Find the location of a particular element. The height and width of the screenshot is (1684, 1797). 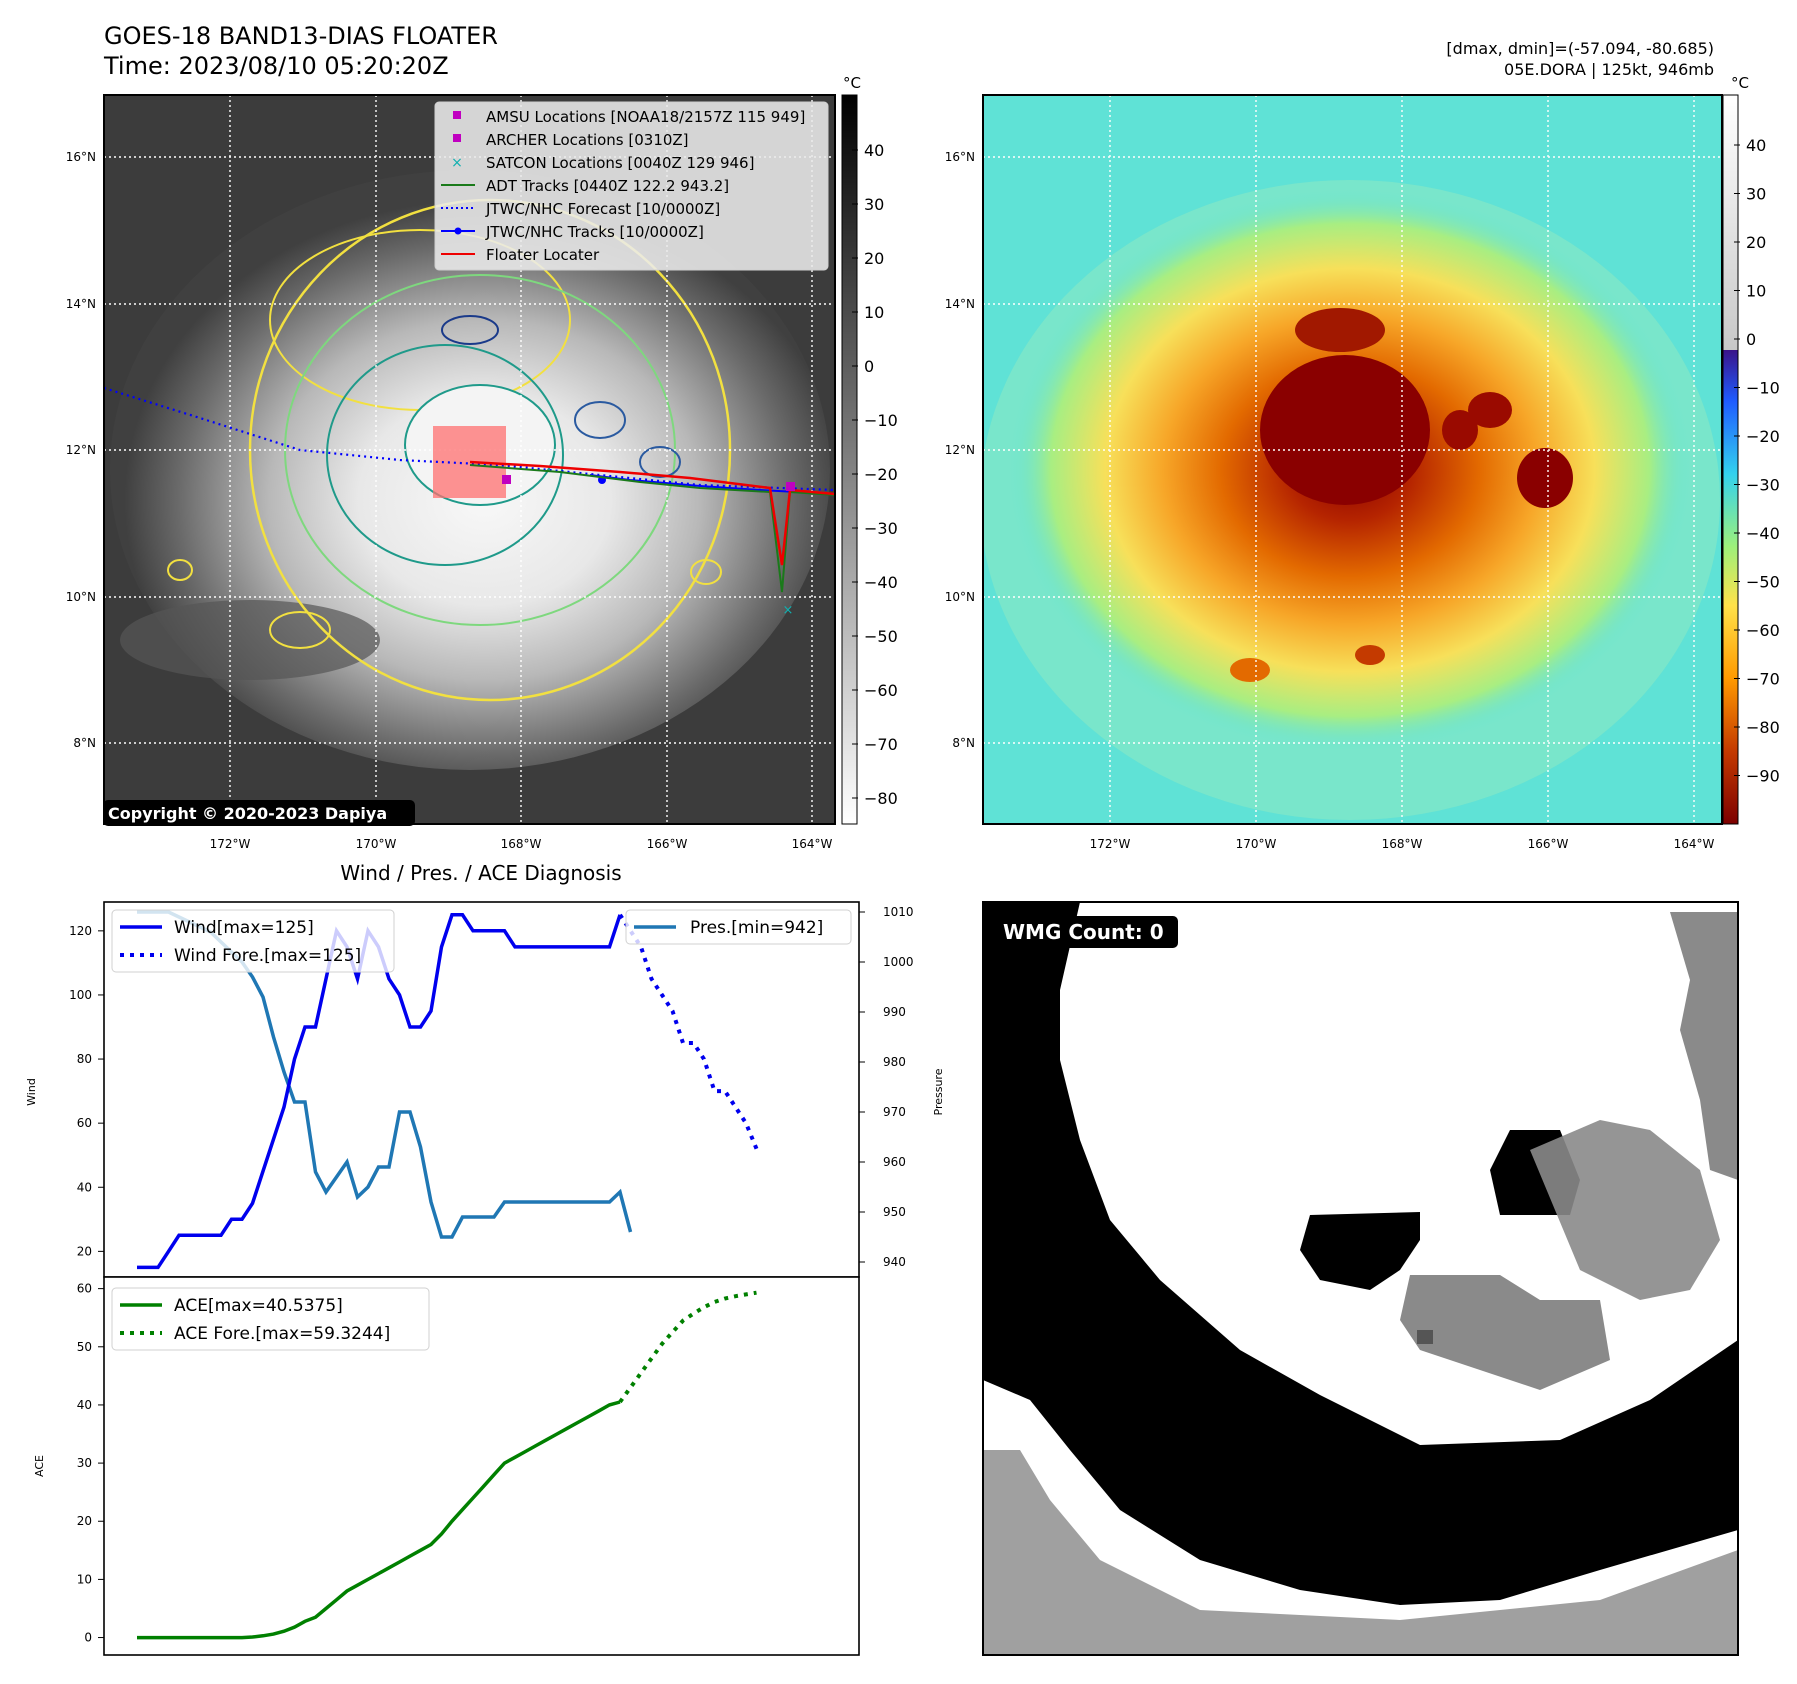

ir-lat-tick-label: 16°N is located at coordinates (81, 157).